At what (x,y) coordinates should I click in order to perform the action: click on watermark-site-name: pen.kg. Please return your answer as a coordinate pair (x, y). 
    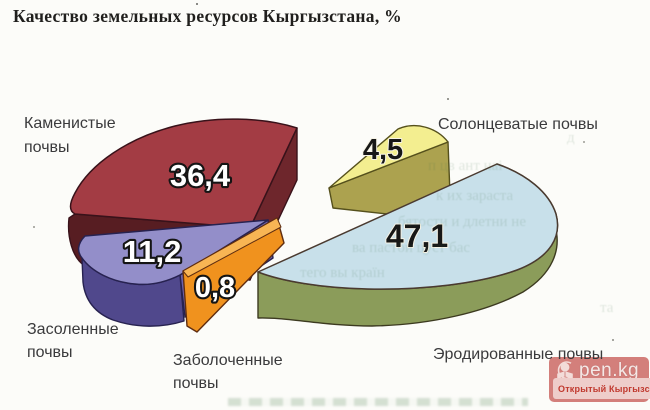
    Looking at the image, I should click on (609, 370).